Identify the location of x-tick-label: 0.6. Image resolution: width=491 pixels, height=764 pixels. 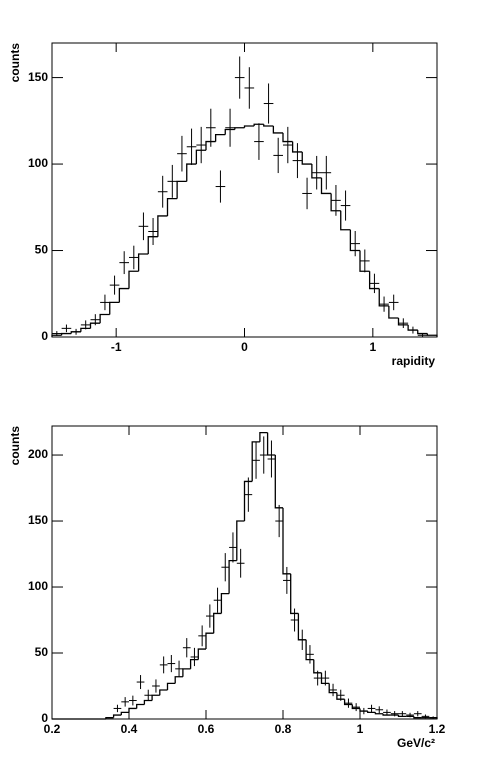
(206, 729).